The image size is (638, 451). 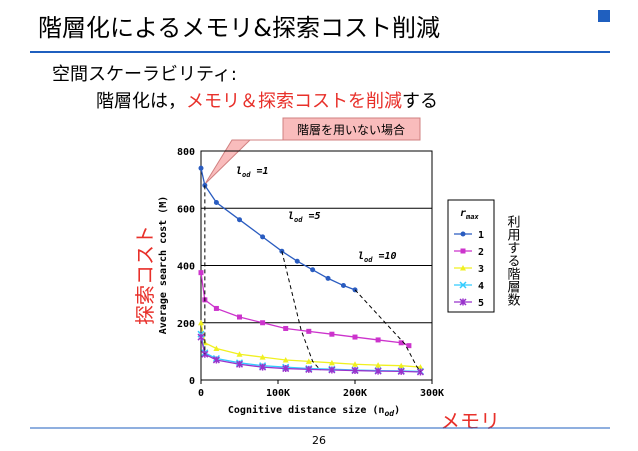 I want to click on x-axis-label: Cognitive distance size (nod), so click(x=314, y=411).